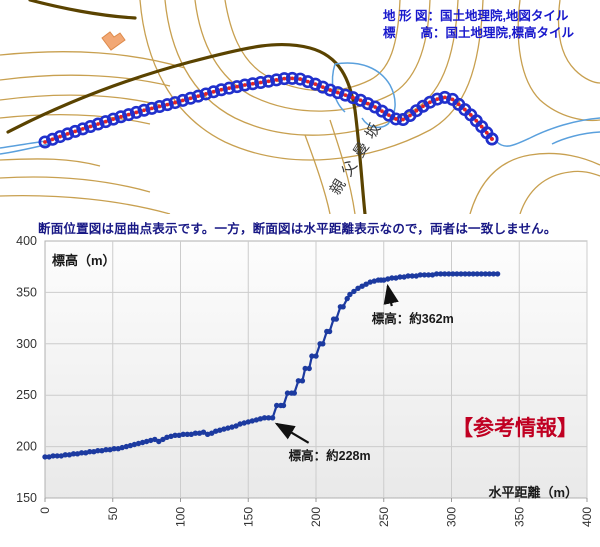 This screenshot has width=600, height=547. What do you see at coordinates (181, 517) in the screenshot?
I see `svg-text: 100` at bounding box center [181, 517].